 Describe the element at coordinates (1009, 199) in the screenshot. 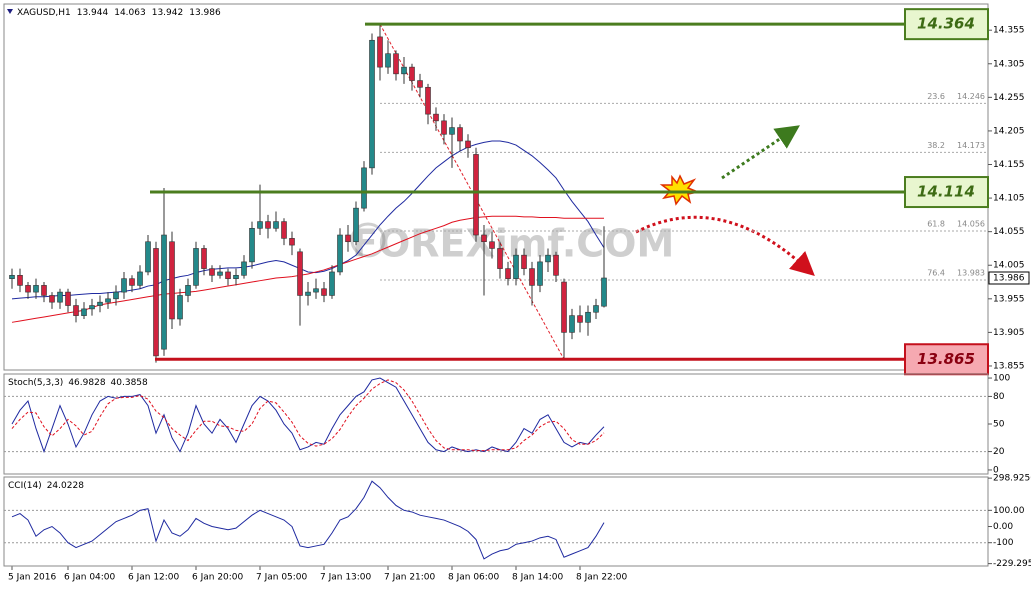

I see `y-tick-label: 14.105` at that location.